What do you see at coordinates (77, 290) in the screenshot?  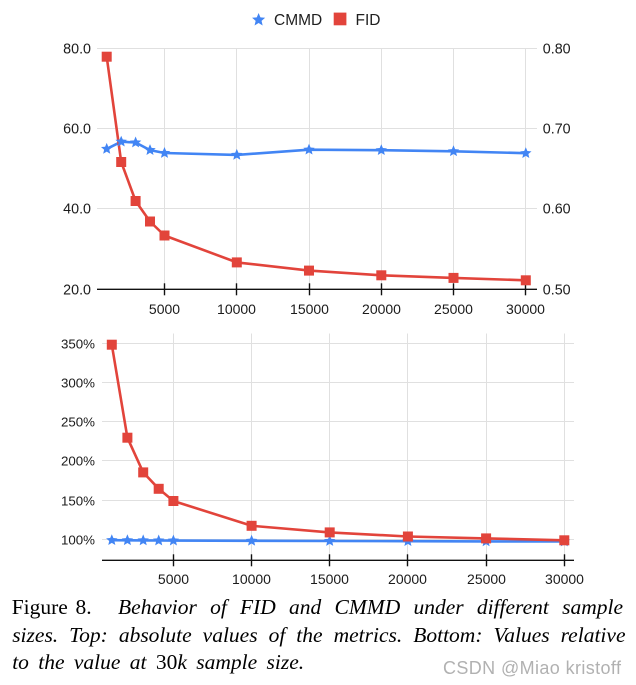 I see `svg-text: 20.0` at bounding box center [77, 290].